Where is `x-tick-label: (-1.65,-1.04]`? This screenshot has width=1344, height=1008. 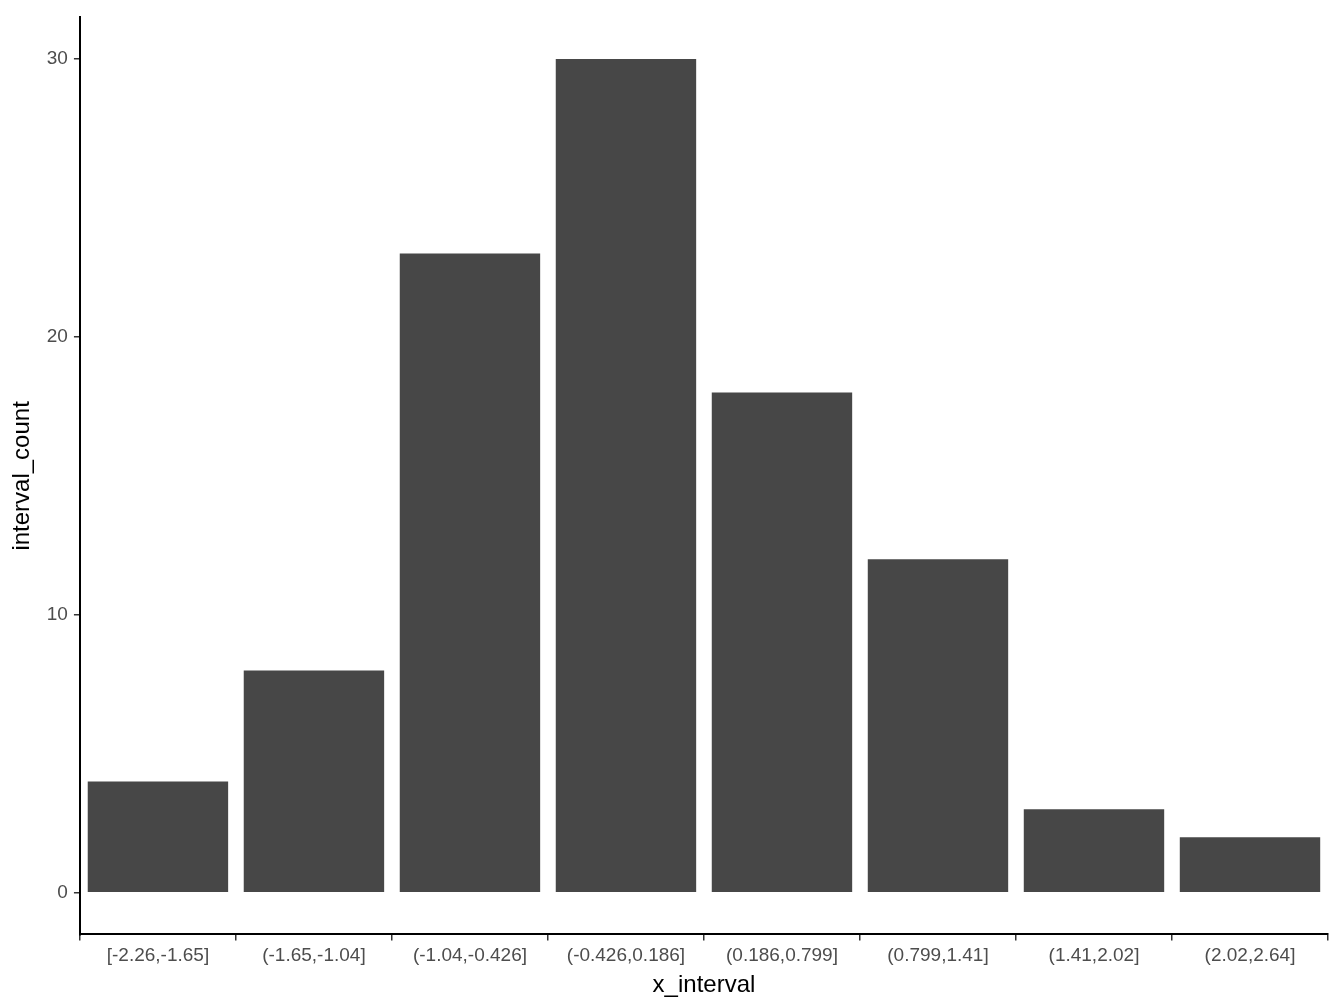 x-tick-label: (-1.65,-1.04] is located at coordinates (314, 955).